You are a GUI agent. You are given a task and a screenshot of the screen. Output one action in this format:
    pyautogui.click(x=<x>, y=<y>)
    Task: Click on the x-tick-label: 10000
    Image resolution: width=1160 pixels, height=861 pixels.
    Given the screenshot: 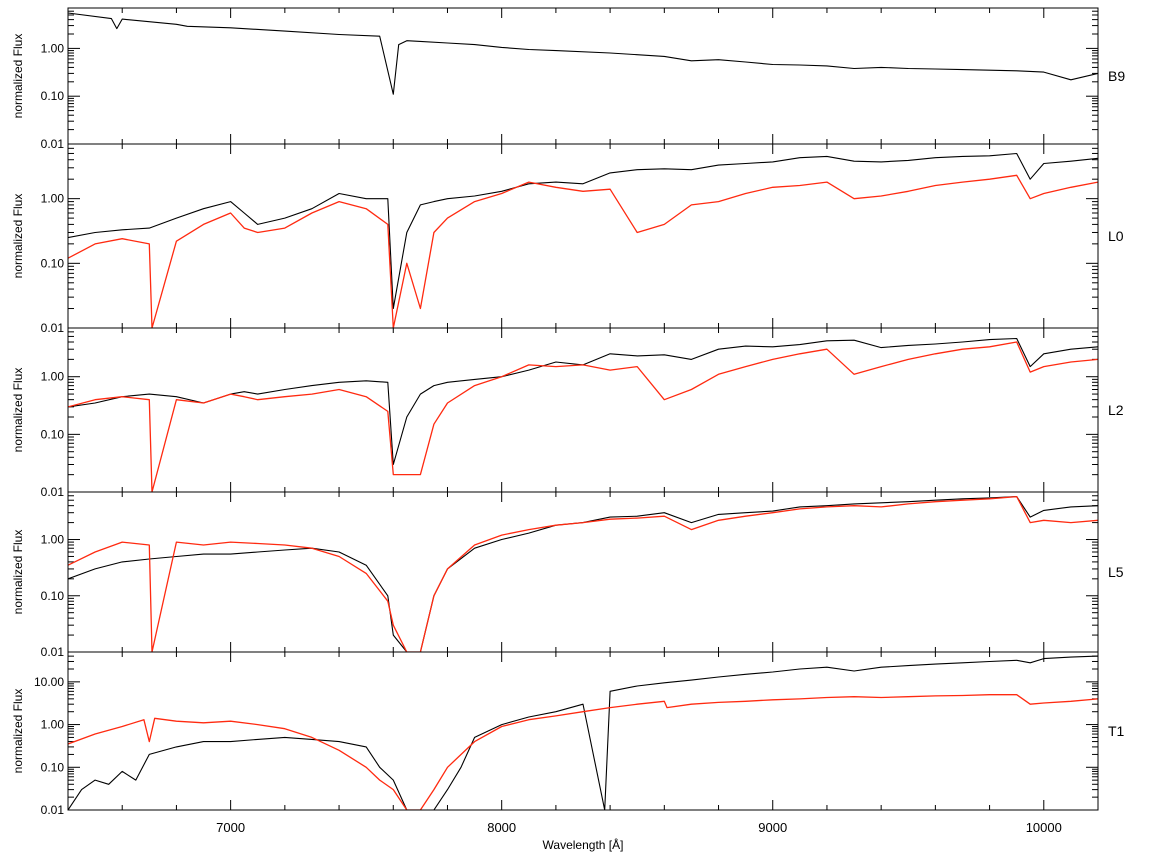 What is the action you would take?
    pyautogui.click(x=1044, y=827)
    